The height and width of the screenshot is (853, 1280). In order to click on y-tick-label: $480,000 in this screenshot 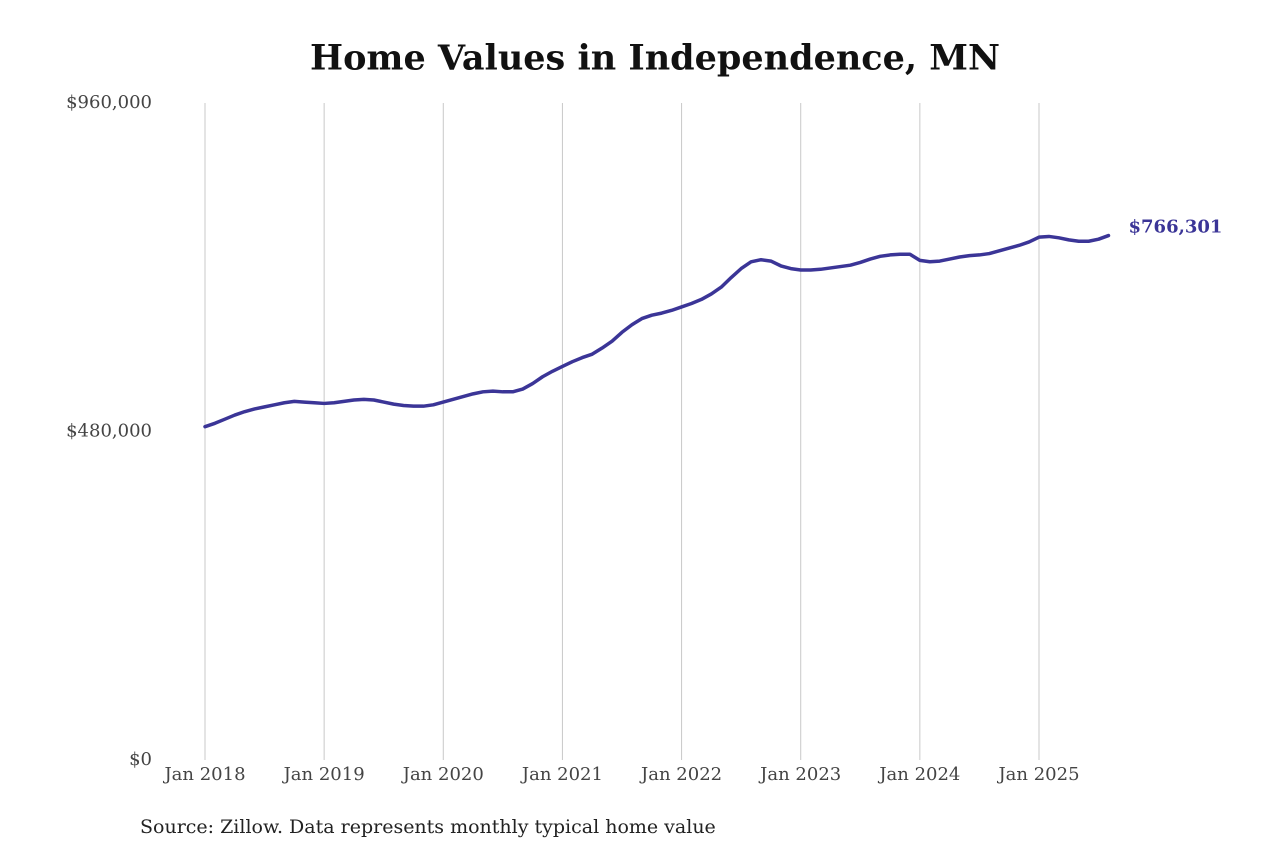, I will do `click(109, 431)`.